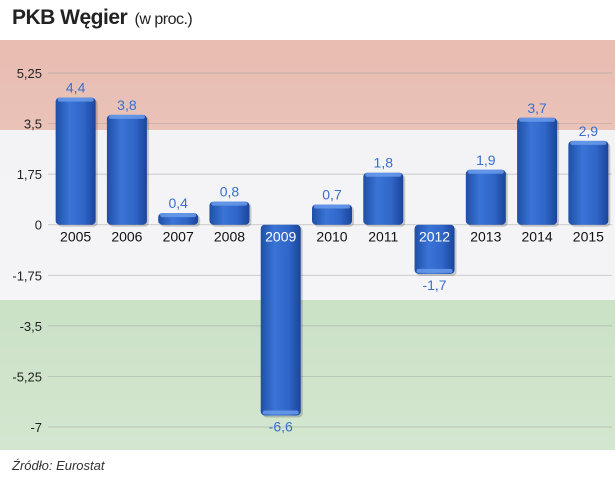  Describe the element at coordinates (163, 19) in the screenshot. I see `chart-title-sub: (w proc.)` at that location.